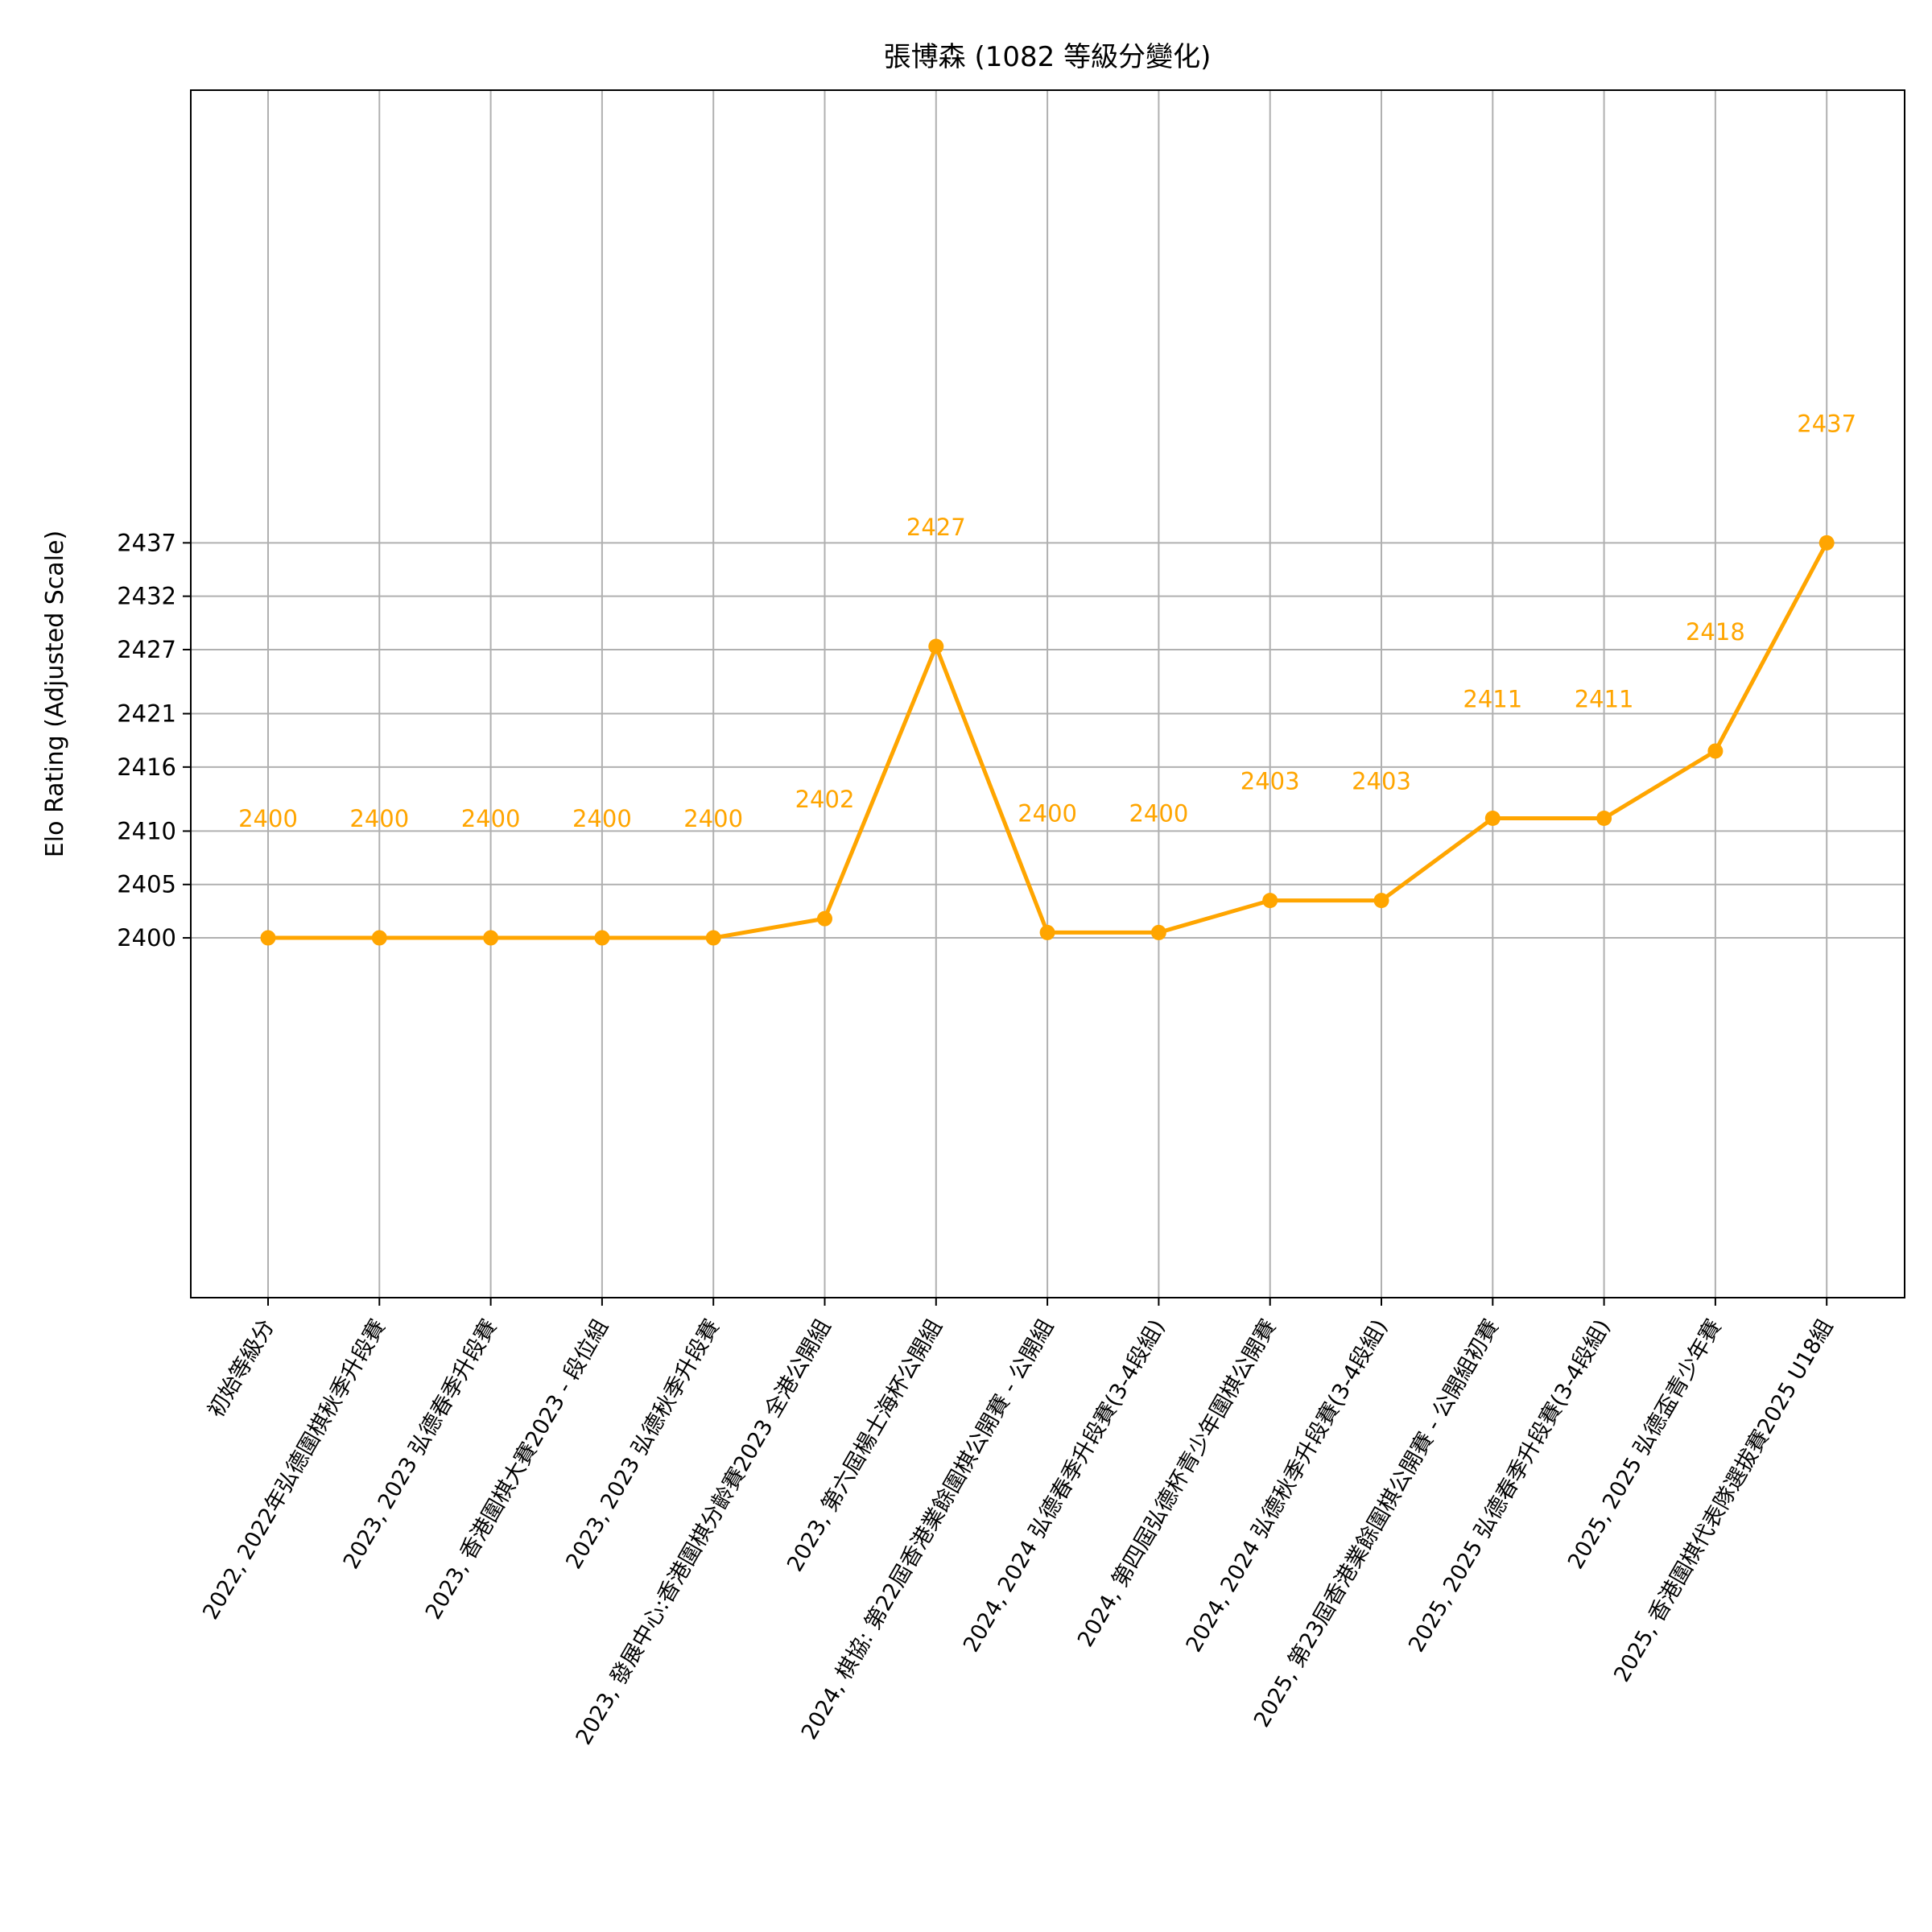 This screenshot has height=1932, width=1932. What do you see at coordinates (146, 885) in the screenshot?
I see `y-tick-label: 2405` at bounding box center [146, 885].